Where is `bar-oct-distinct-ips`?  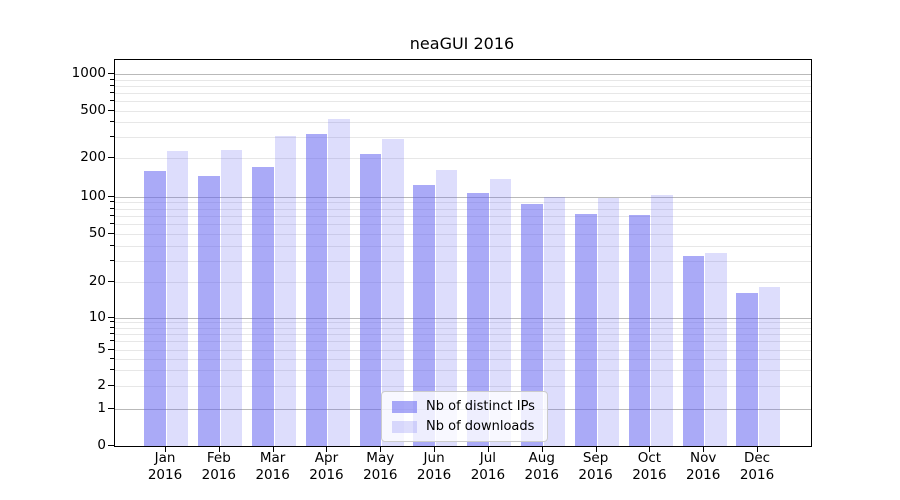 bar-oct-distinct-ips is located at coordinates (639, 330).